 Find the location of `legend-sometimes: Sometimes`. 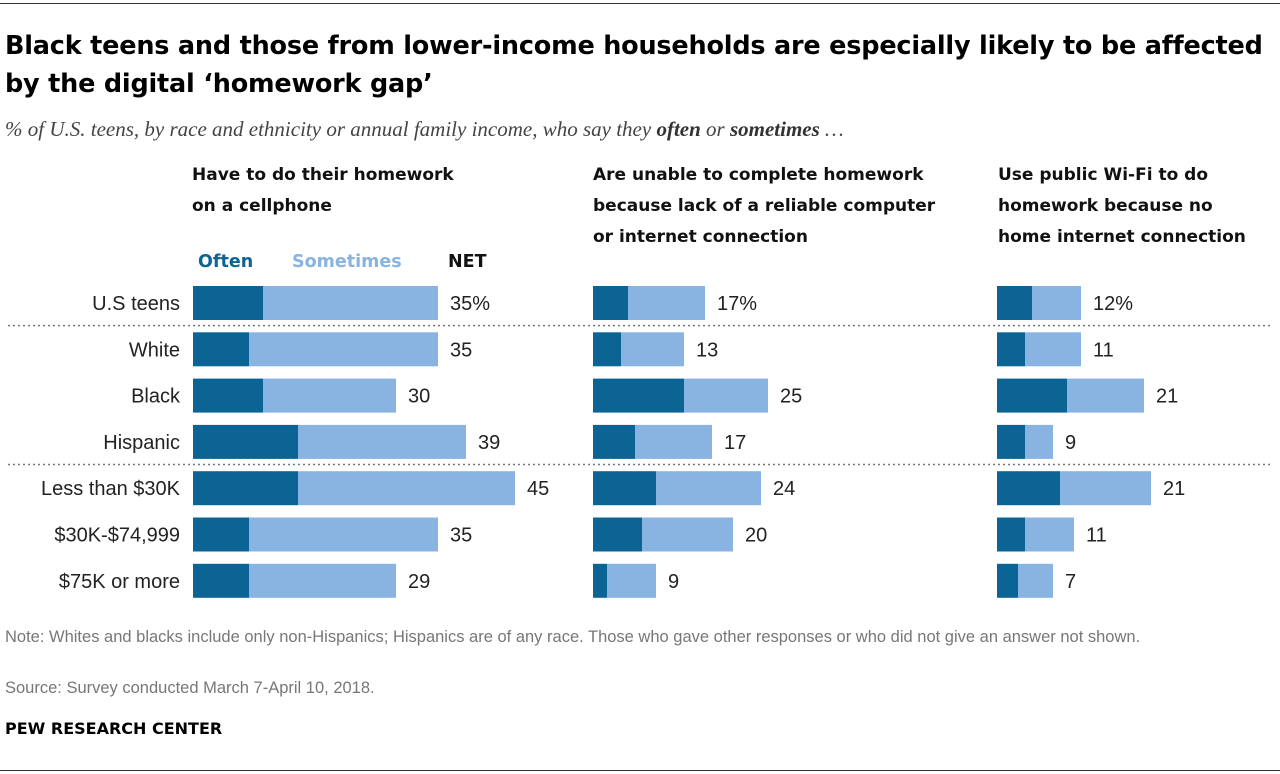

legend-sometimes: Sometimes is located at coordinates (347, 262).